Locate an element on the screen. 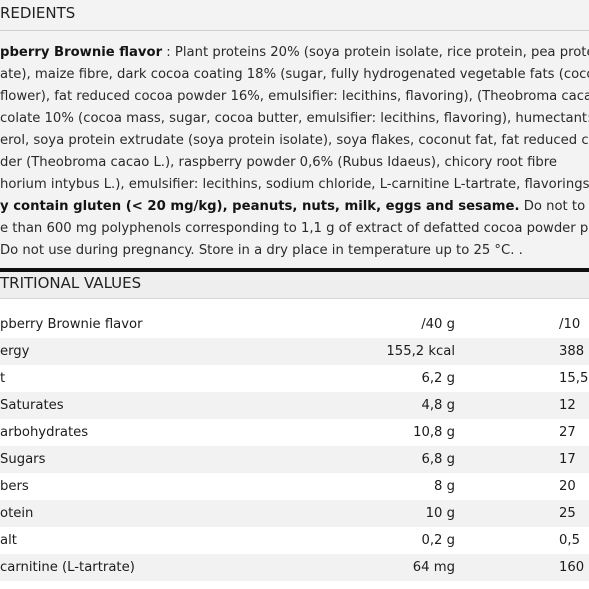  ingredients-title: REDIENTS is located at coordinates (38, 13).